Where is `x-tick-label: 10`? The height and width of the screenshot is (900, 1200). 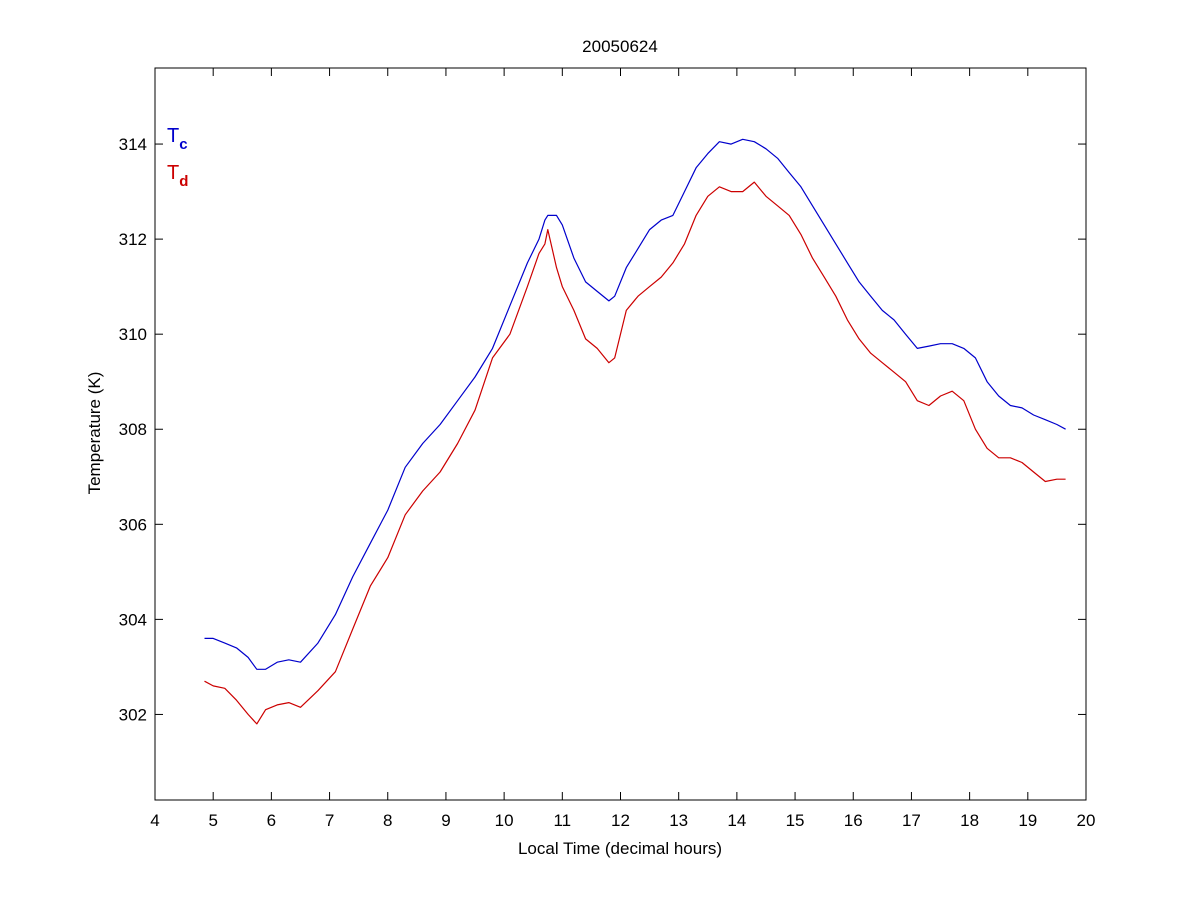 x-tick-label: 10 is located at coordinates (504, 820).